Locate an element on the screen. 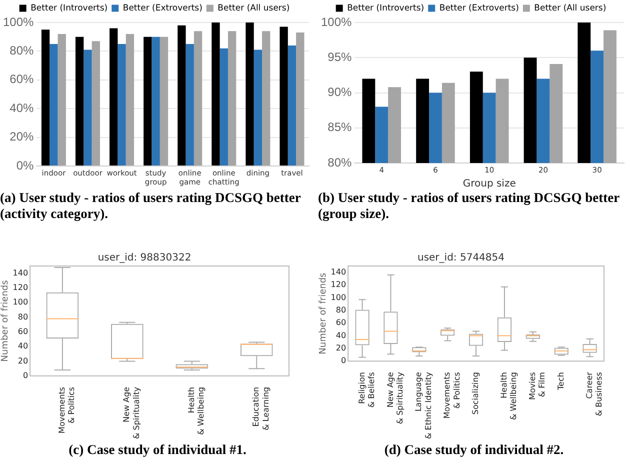 The height and width of the screenshot is (465, 630). text: (c) Case study of individual #1. is located at coordinates (158, 450).